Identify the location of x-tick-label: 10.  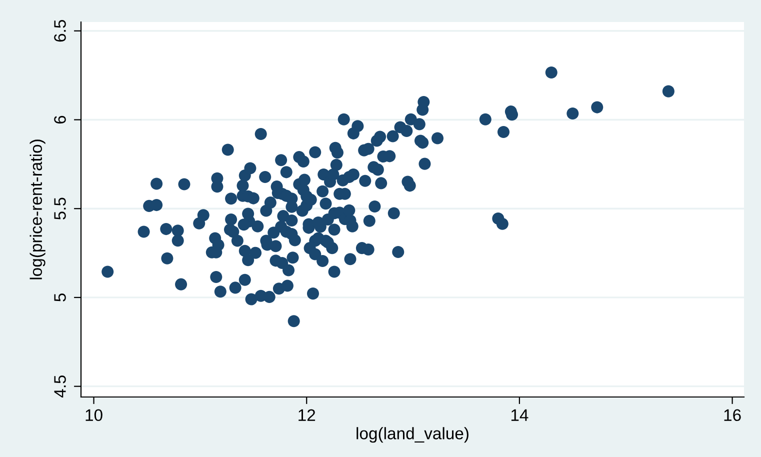
(94, 415).